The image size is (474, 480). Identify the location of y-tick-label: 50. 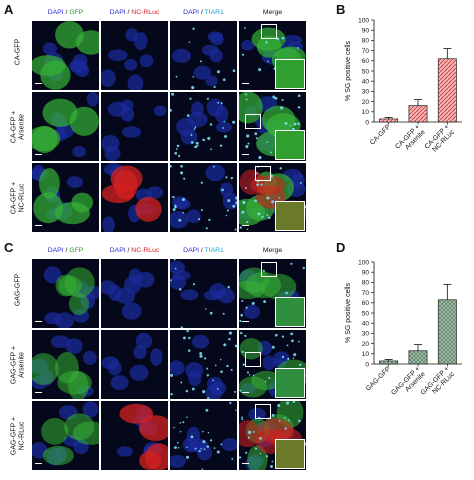
(366, 313).